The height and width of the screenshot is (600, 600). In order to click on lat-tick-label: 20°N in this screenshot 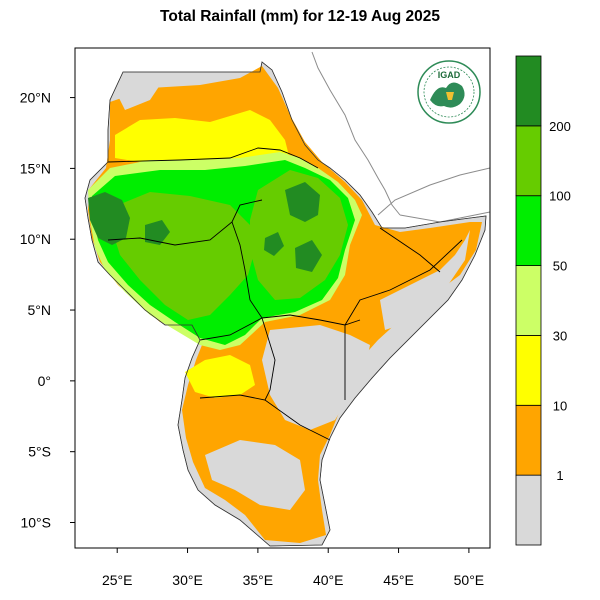, I will do `click(35, 98)`.